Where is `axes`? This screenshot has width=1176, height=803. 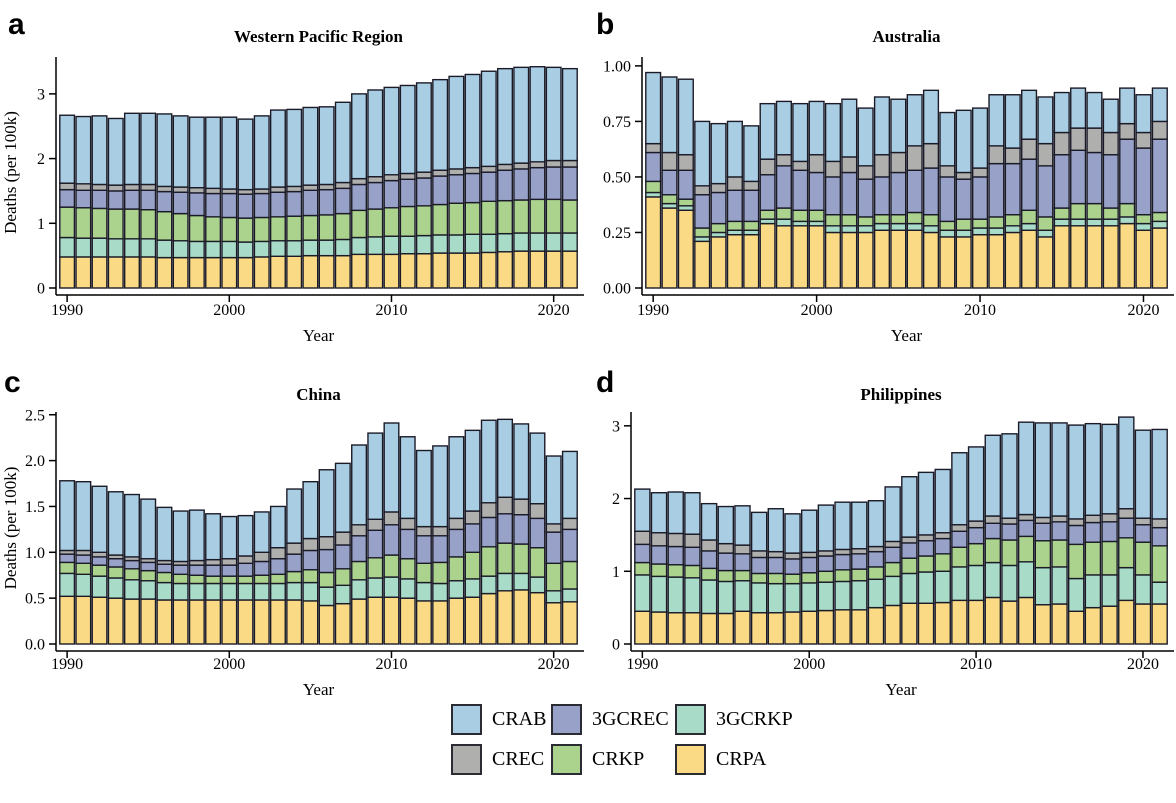
axes is located at coordinates (899, 535).